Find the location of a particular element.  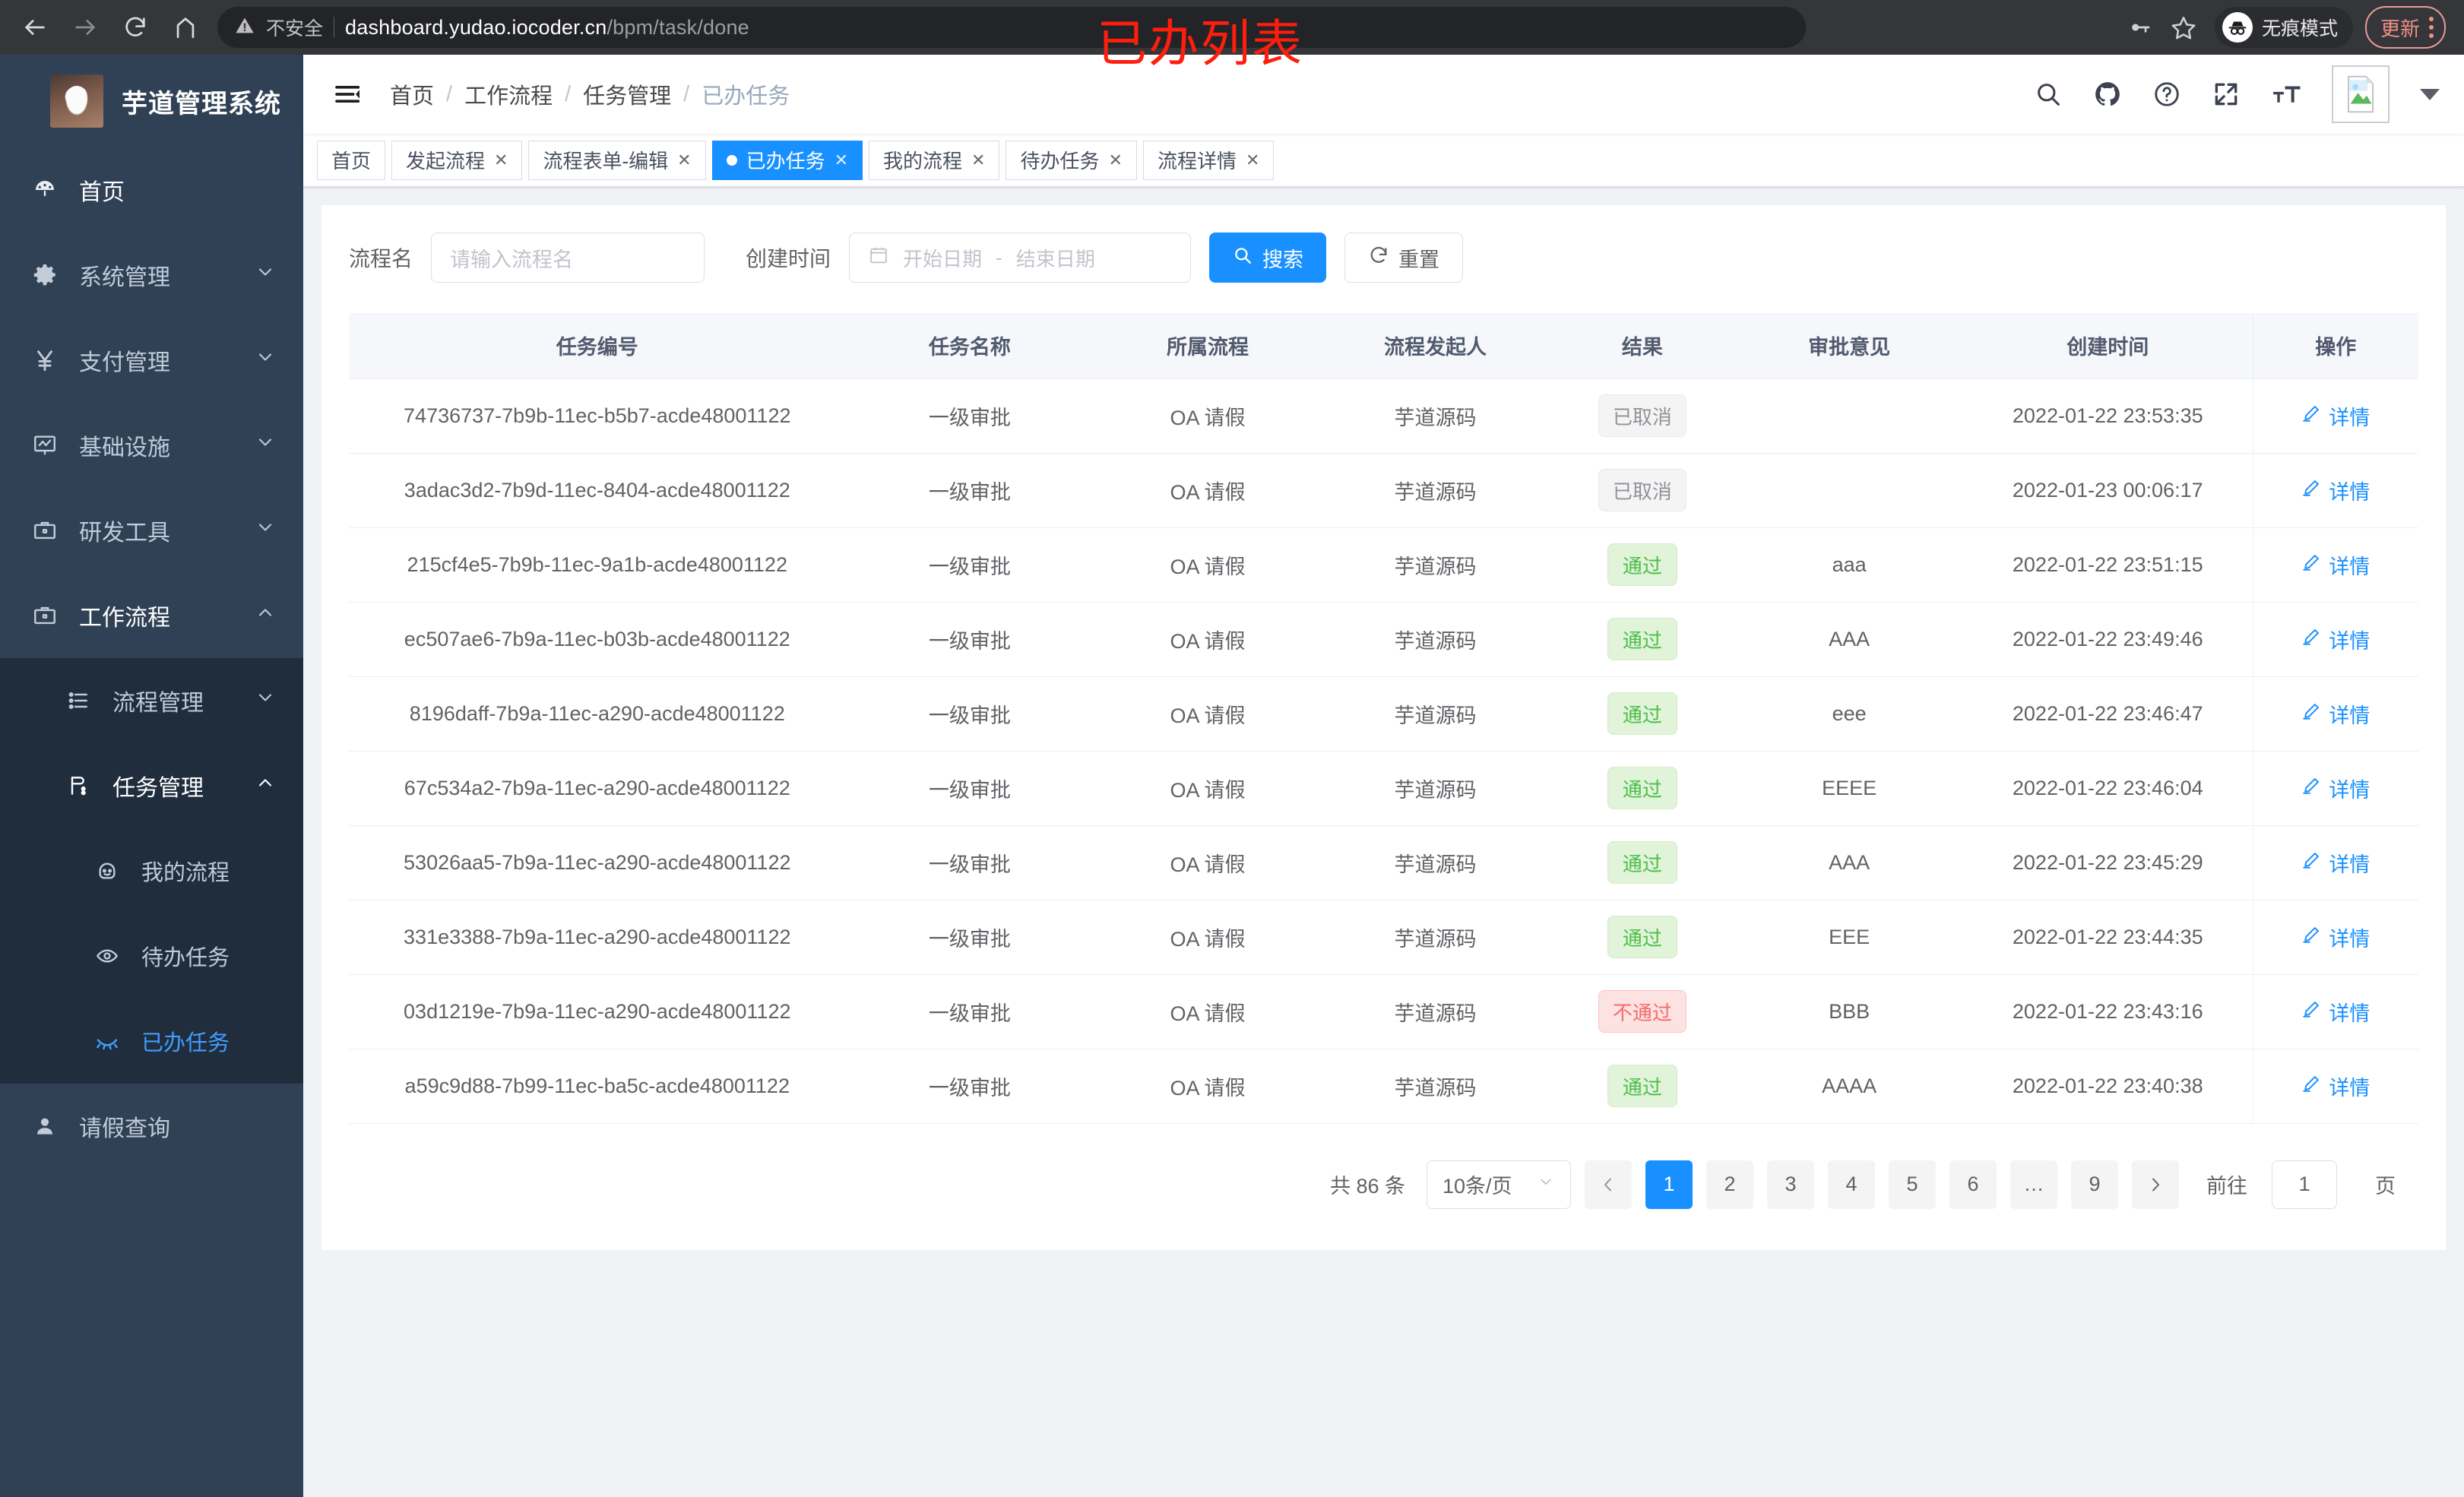

cell-created: 2022-01-22 23:46:04 is located at coordinates (2107, 788).